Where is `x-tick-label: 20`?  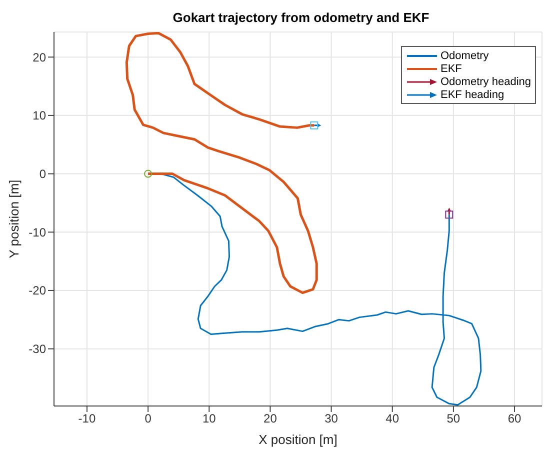
x-tick-label: 20 is located at coordinates (271, 419).